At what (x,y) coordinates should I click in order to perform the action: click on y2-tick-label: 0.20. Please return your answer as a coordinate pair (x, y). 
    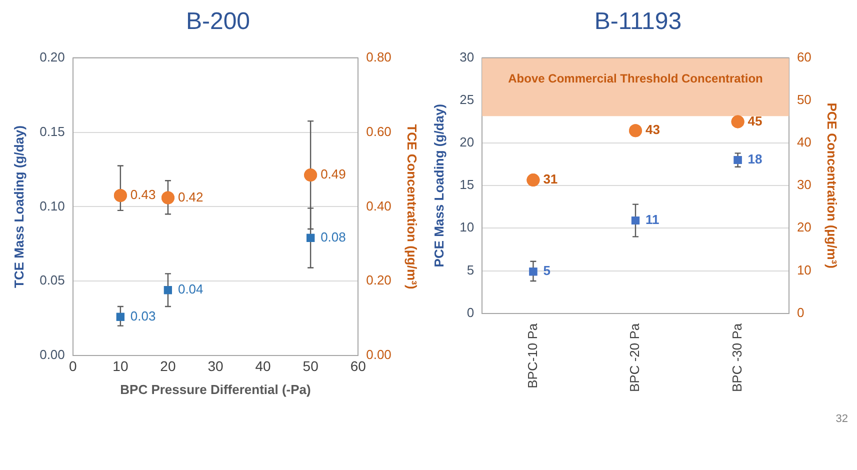
    Looking at the image, I should click on (379, 280).